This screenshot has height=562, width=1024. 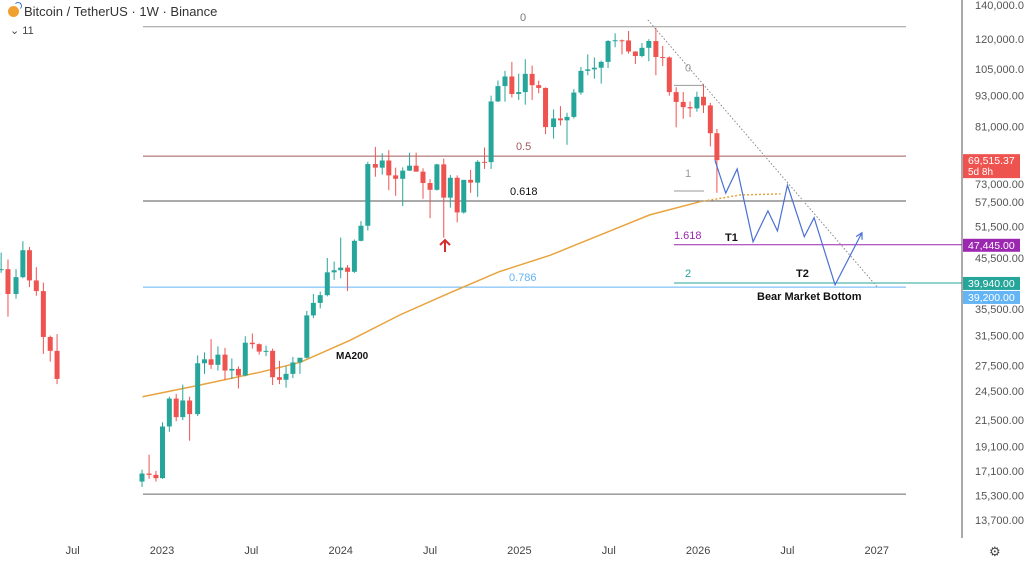 I want to click on price-axis-label: 17,100.00, so click(x=999, y=472).